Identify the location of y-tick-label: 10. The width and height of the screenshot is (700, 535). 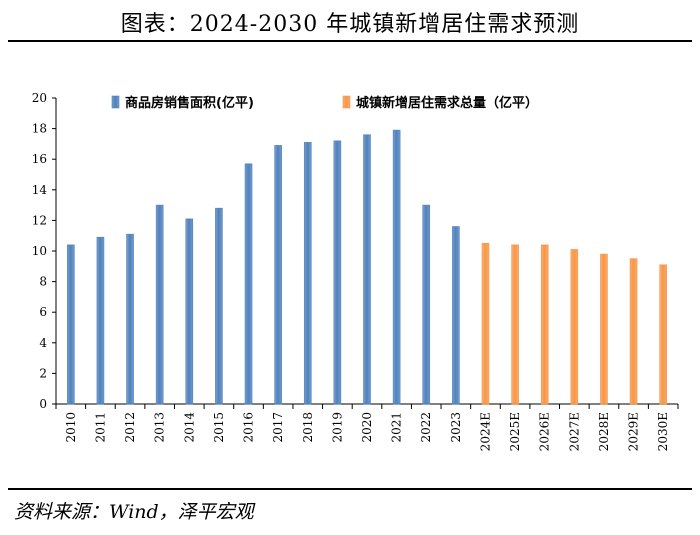
(39, 251).